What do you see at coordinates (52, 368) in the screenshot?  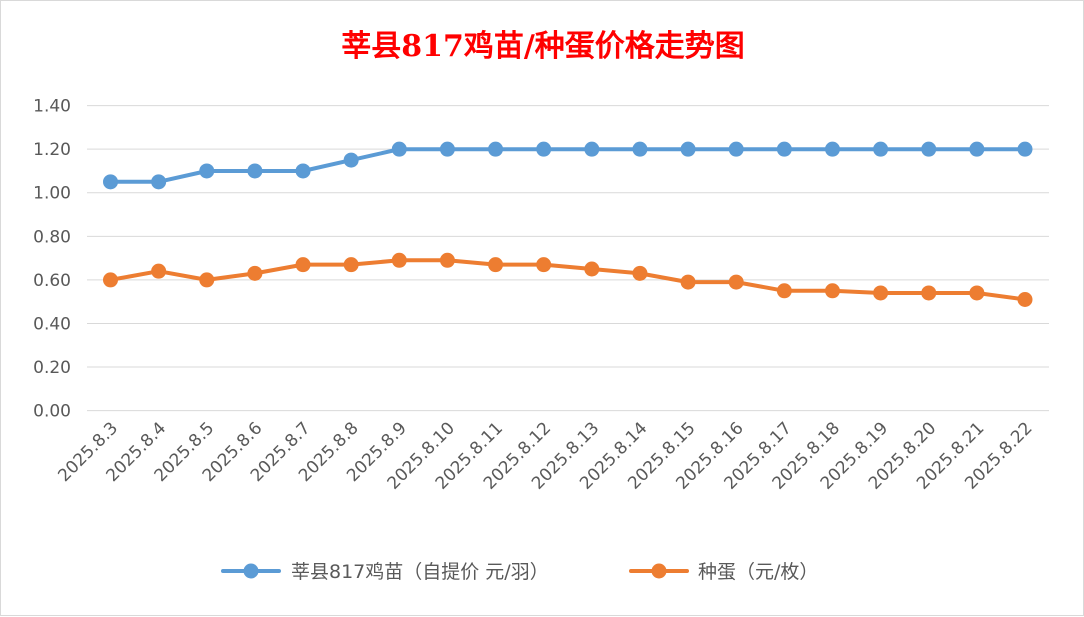 I see `y-tick-label: 0.20` at bounding box center [52, 368].